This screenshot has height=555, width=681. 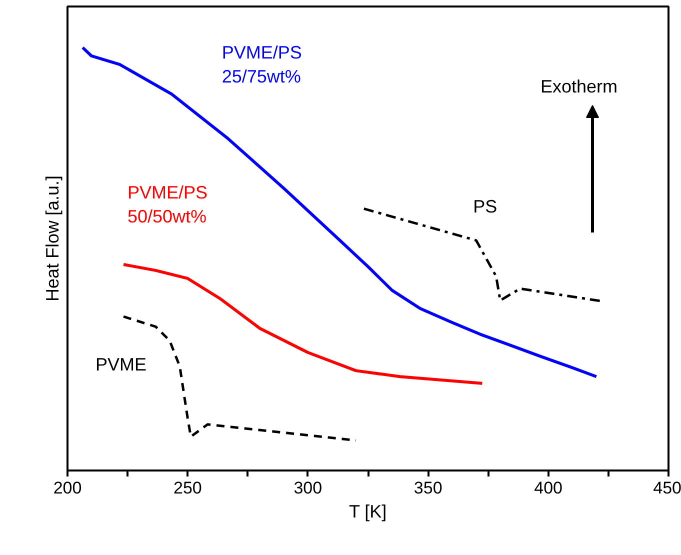 What do you see at coordinates (67, 488) in the screenshot?
I see `x-tick-label: 200` at bounding box center [67, 488].